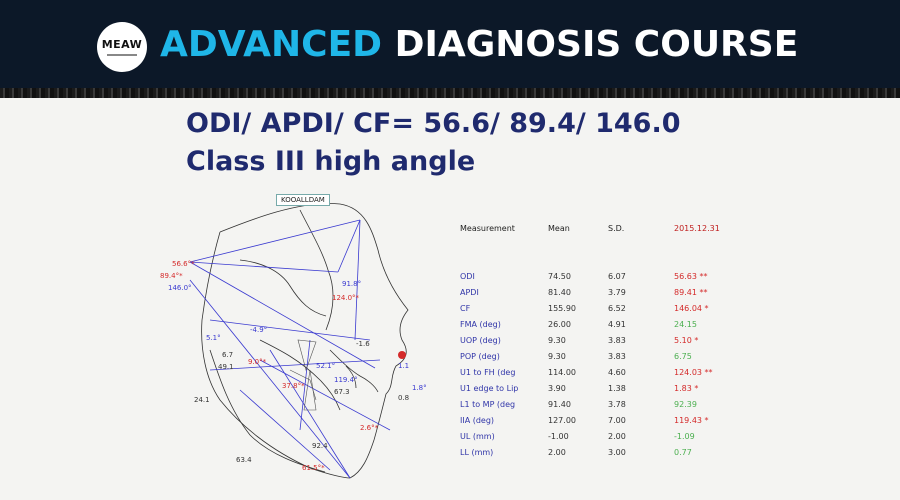 This screenshot has width=900, height=500. What do you see at coordinates (558, 436) in the screenshot?
I see `mean-value: -1.00` at bounding box center [558, 436].